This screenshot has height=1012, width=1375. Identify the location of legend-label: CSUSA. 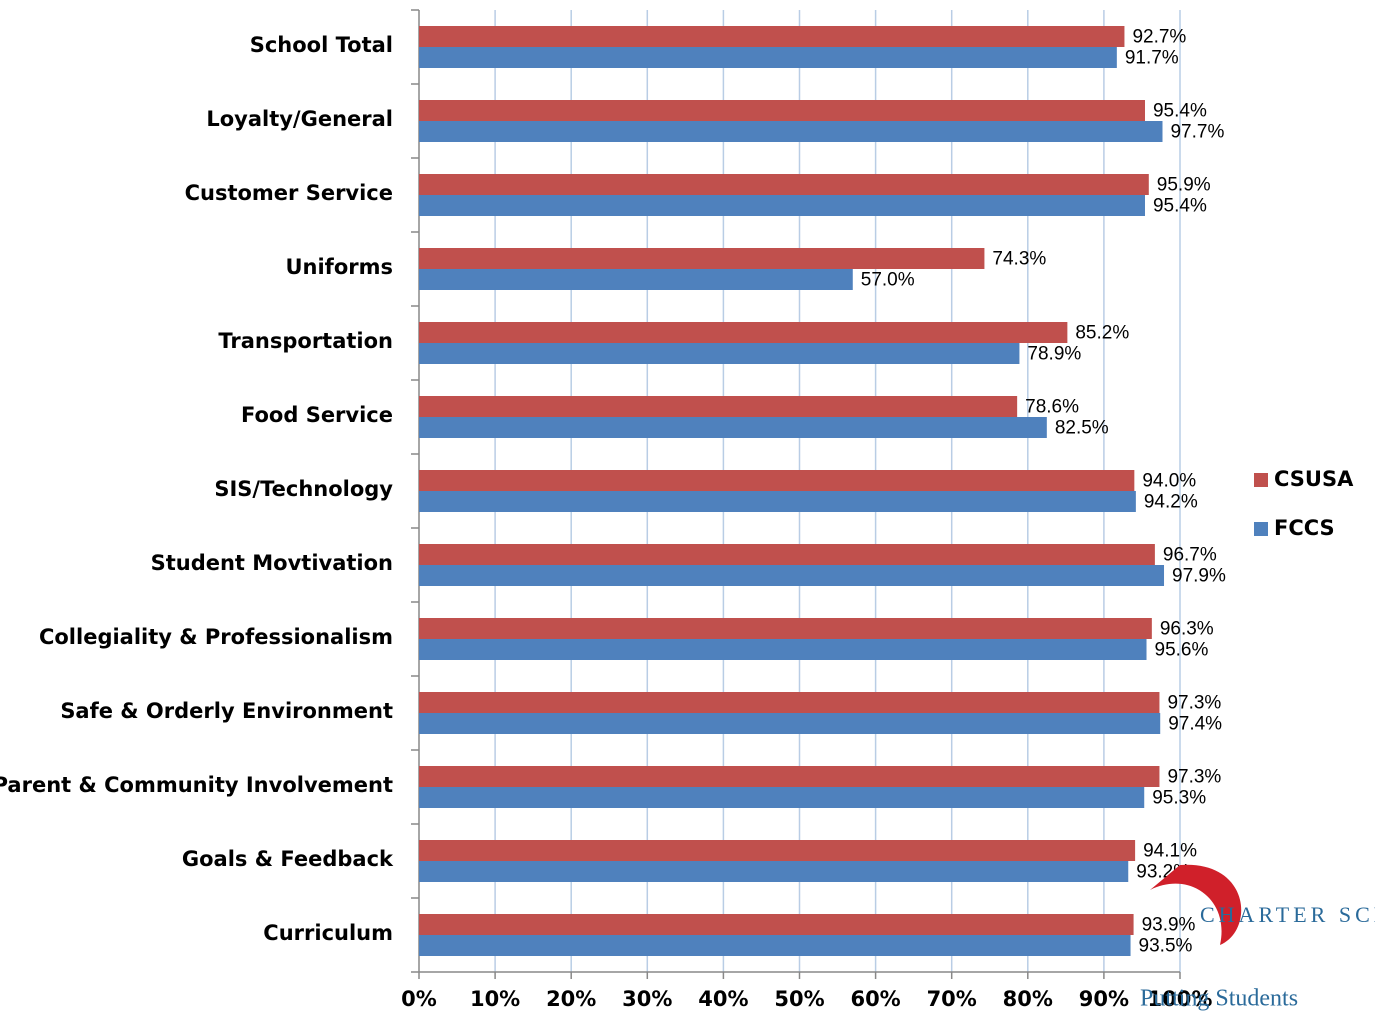
(1314, 479).